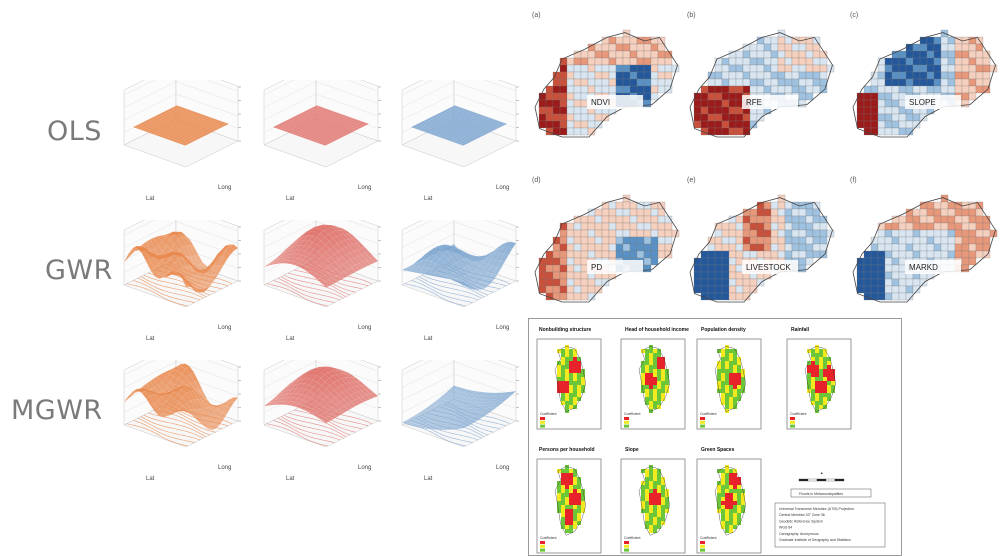 The image size is (1006, 556). What do you see at coordinates (180, 140) in the screenshot?
I see `surface-plot-ols-1: Lat Long` at bounding box center [180, 140].